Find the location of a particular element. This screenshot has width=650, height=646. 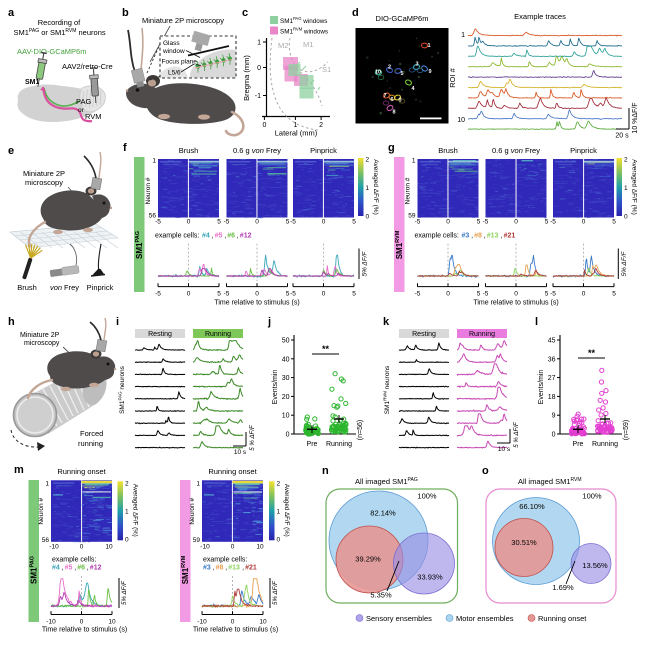

svg-text: h is located at coordinates (11, 322).